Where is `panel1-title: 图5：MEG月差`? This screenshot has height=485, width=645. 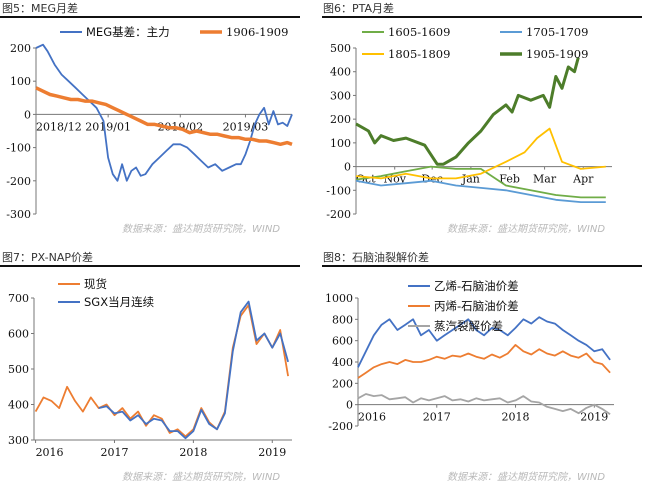 panel1-title: 图5：MEG月差 is located at coordinates (40, 8).